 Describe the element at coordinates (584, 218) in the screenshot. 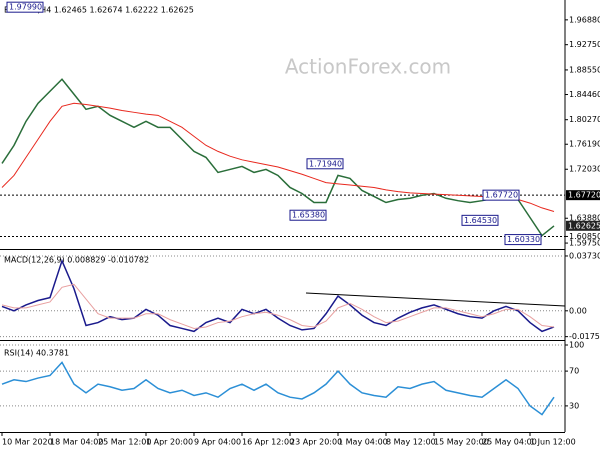

I see `y-tick-label: 1.63880` at that location.